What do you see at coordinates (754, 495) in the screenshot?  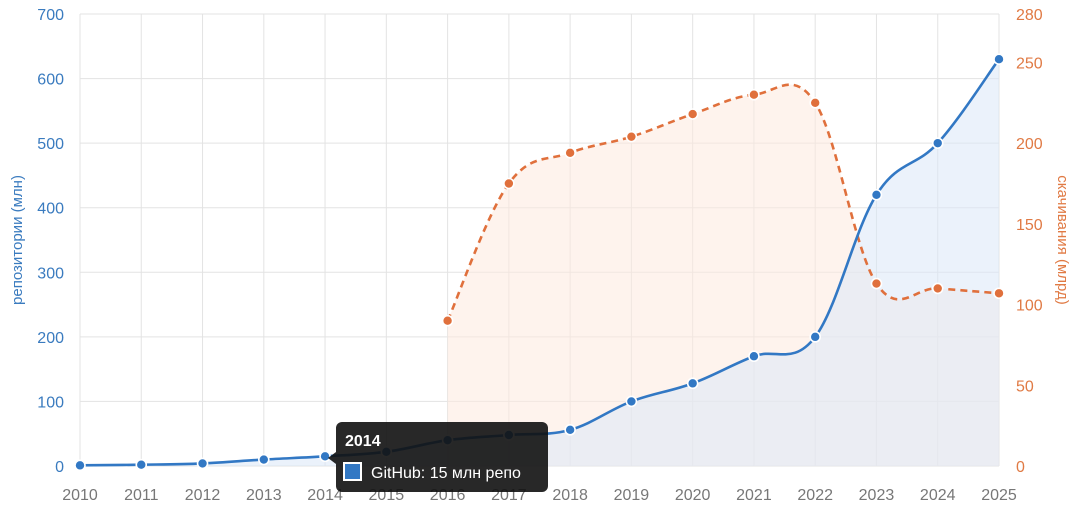 I see `x-tick-label: 2021` at bounding box center [754, 495].